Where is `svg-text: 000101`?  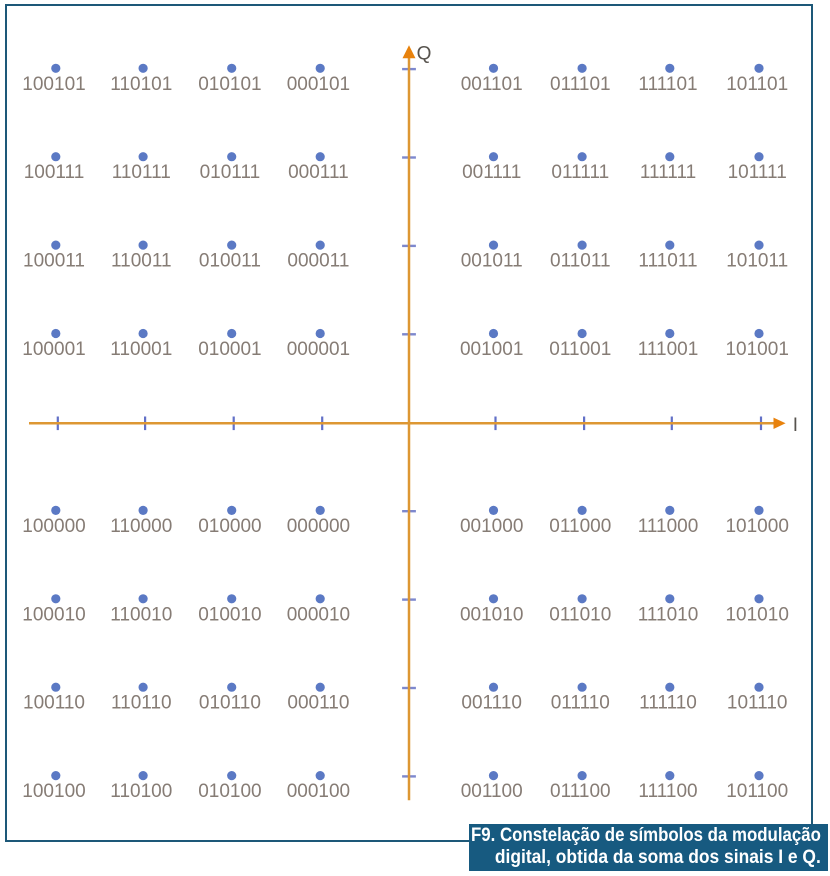
svg-text: 000101 is located at coordinates (318, 84).